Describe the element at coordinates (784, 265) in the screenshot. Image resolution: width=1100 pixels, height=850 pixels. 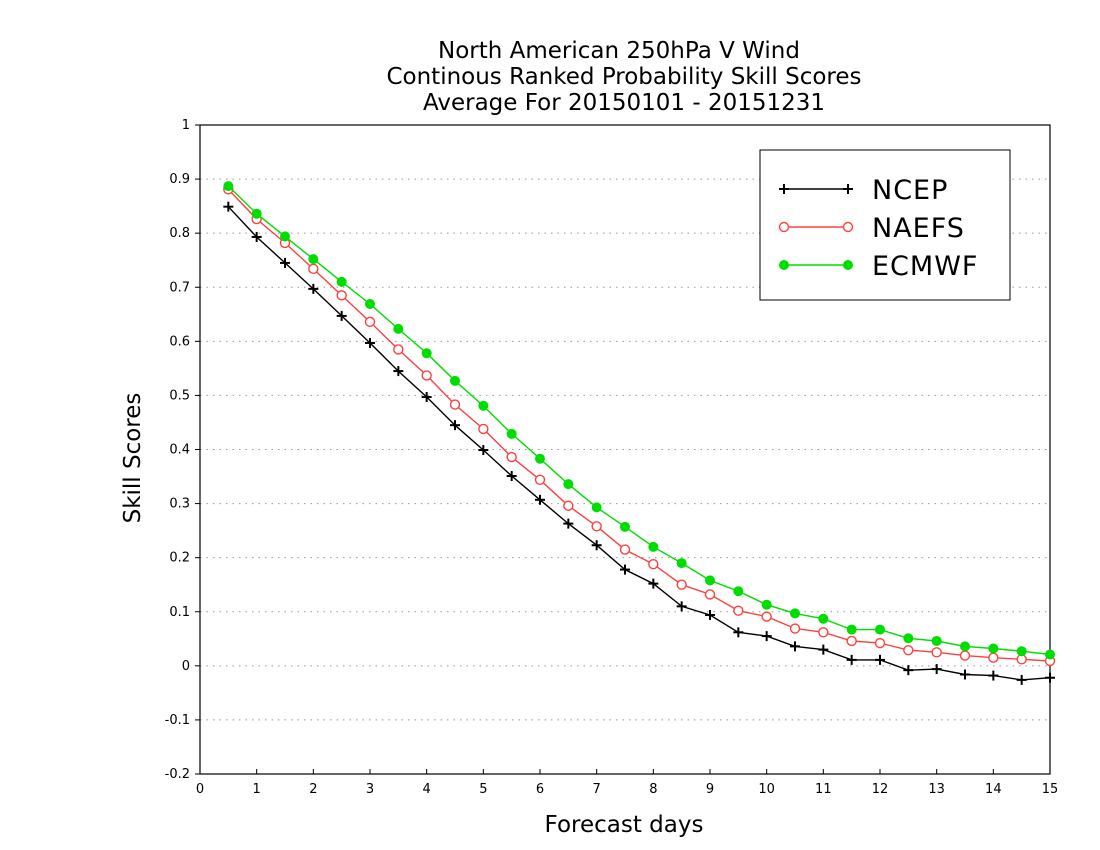
I see `legend-marker-ecmwf` at that location.